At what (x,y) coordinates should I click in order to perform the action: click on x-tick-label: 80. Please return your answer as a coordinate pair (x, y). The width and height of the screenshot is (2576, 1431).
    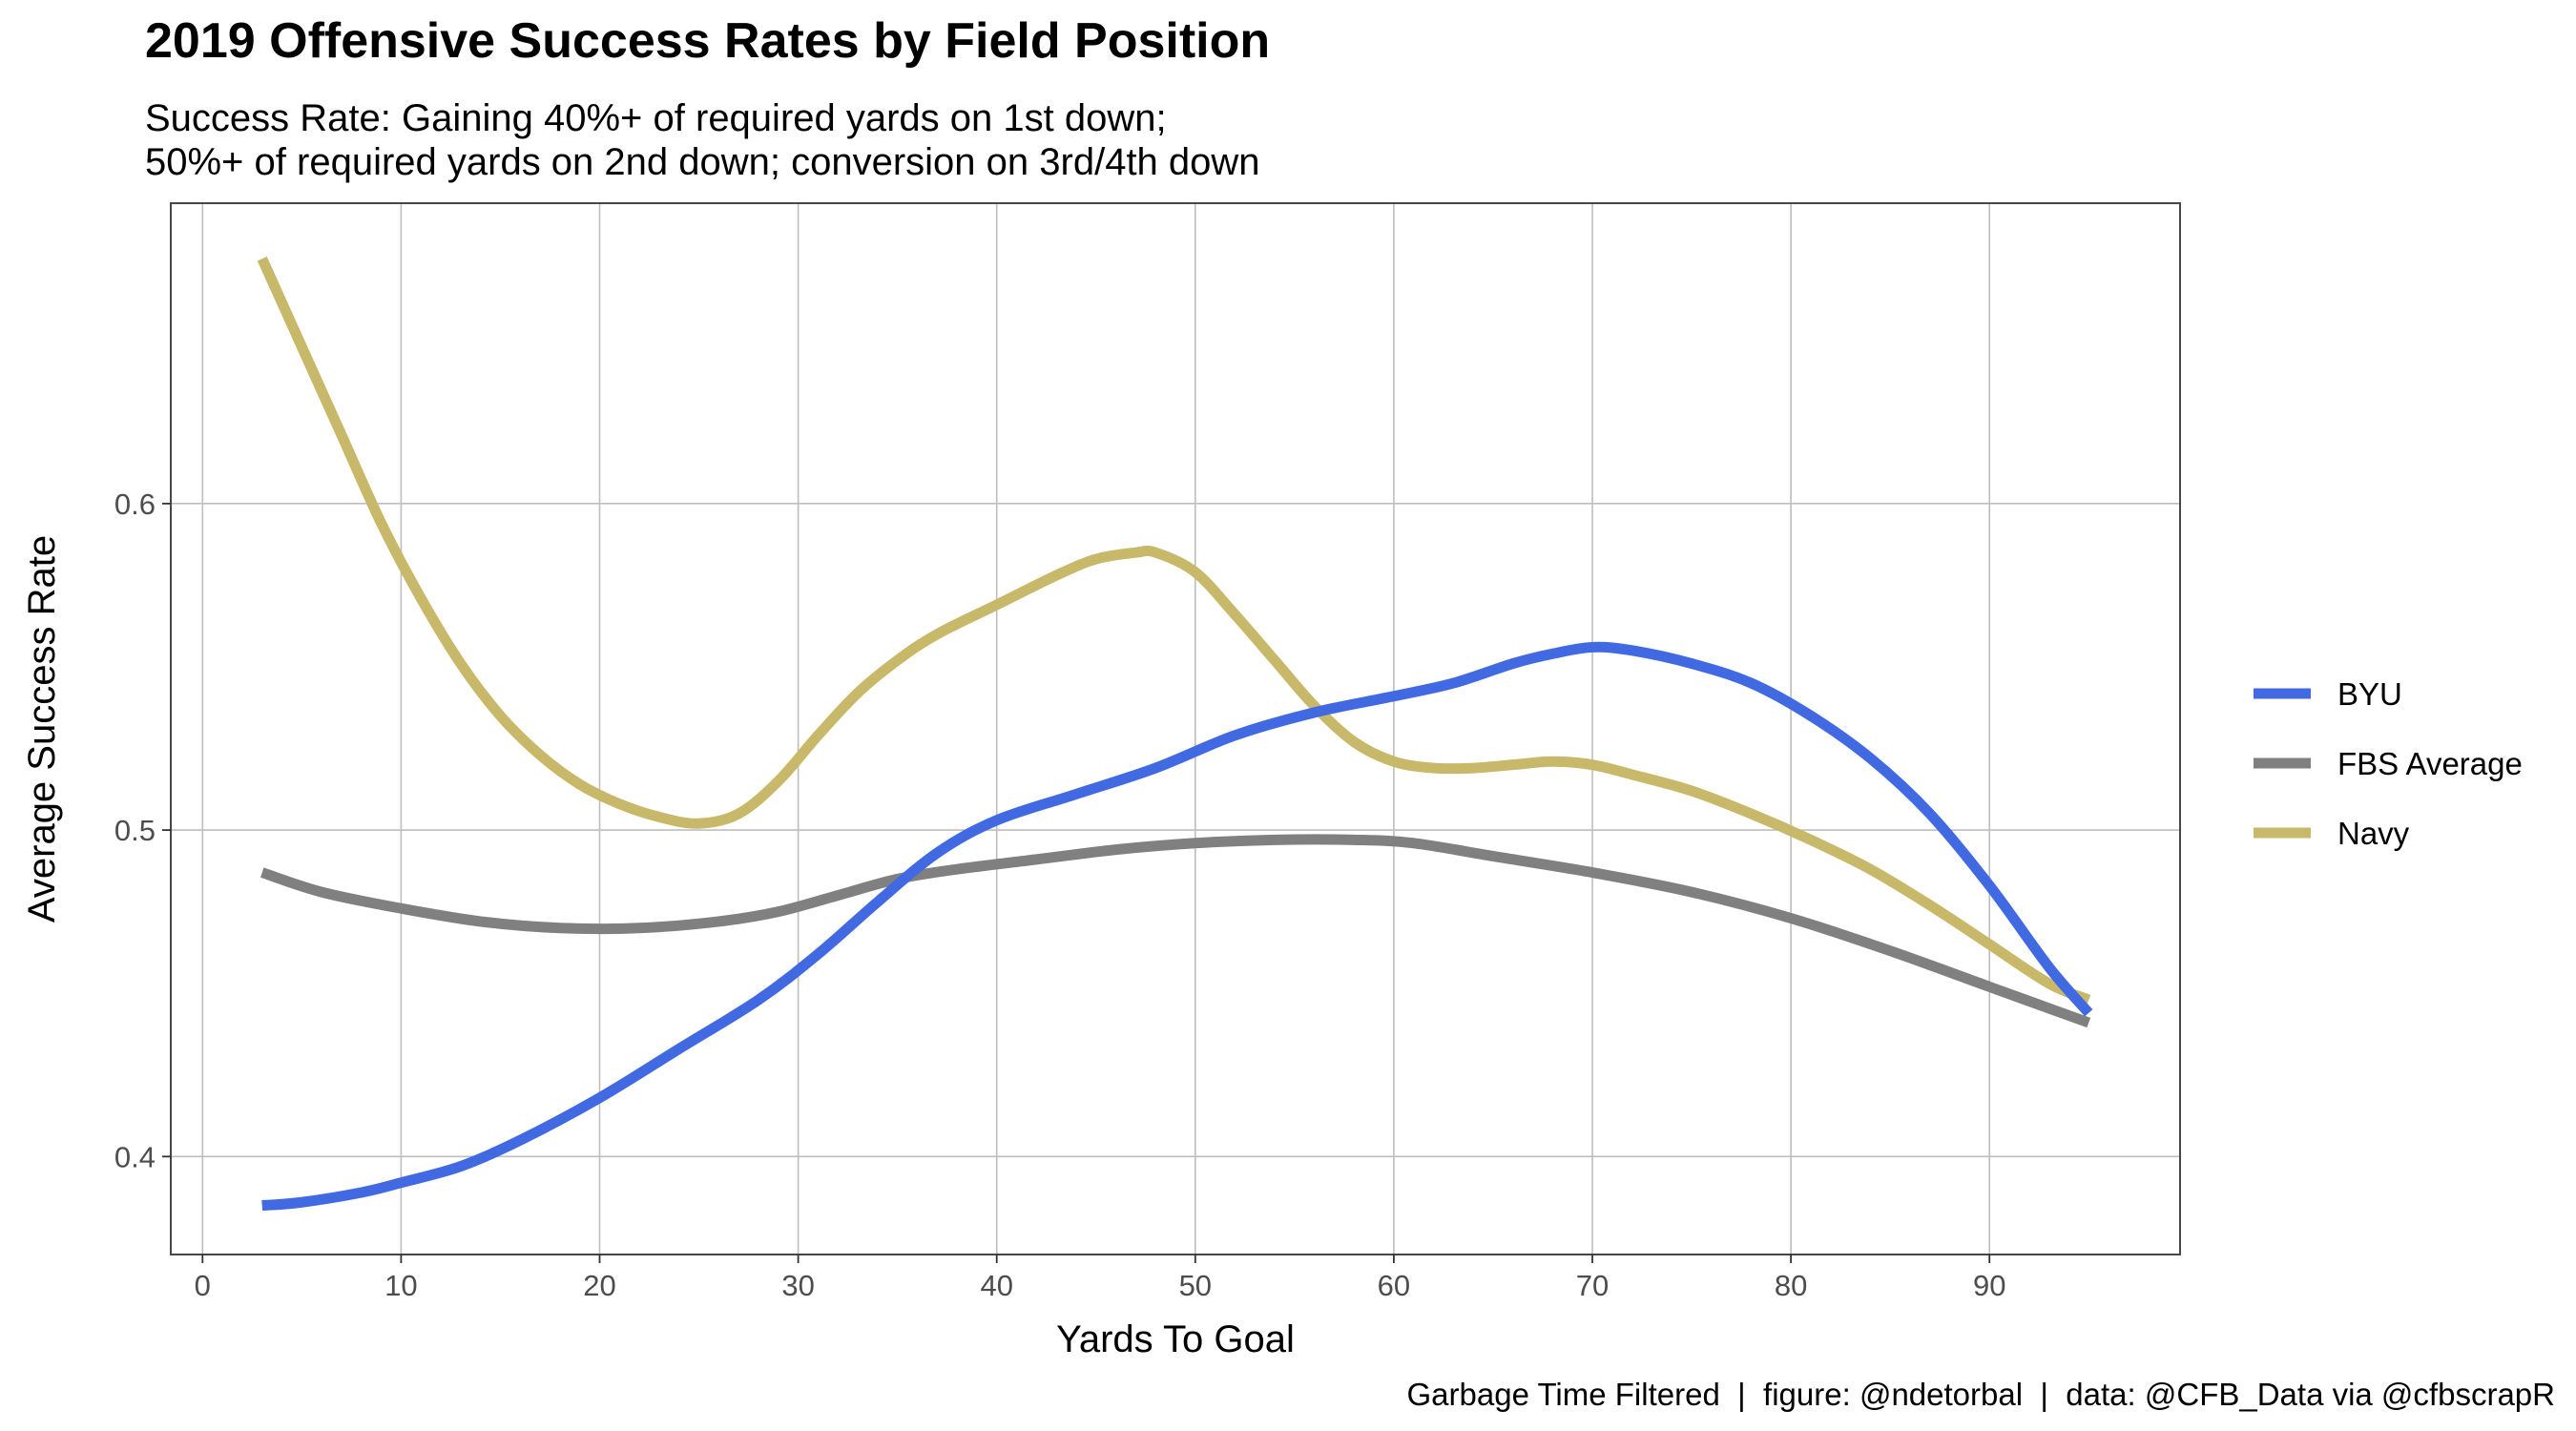
    Looking at the image, I should click on (1791, 1285).